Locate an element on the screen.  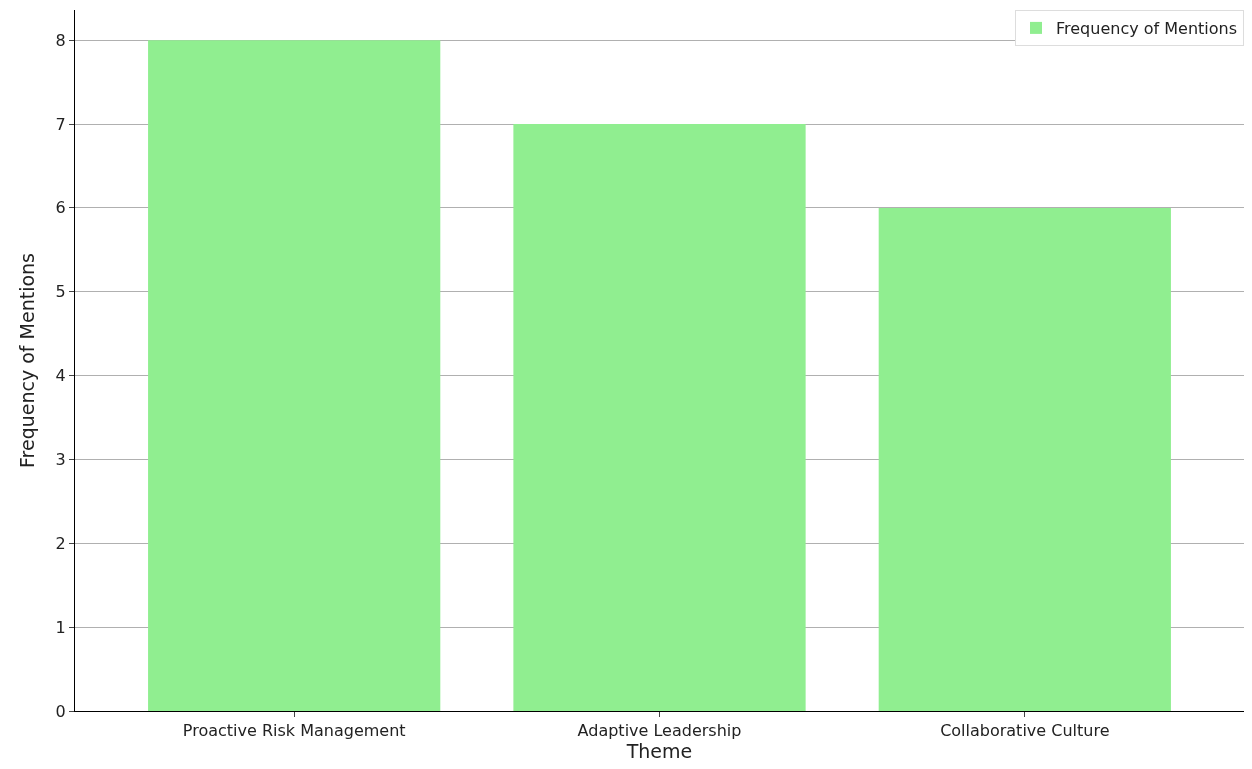
y-tick-label: 1 is located at coordinates (60, 627).